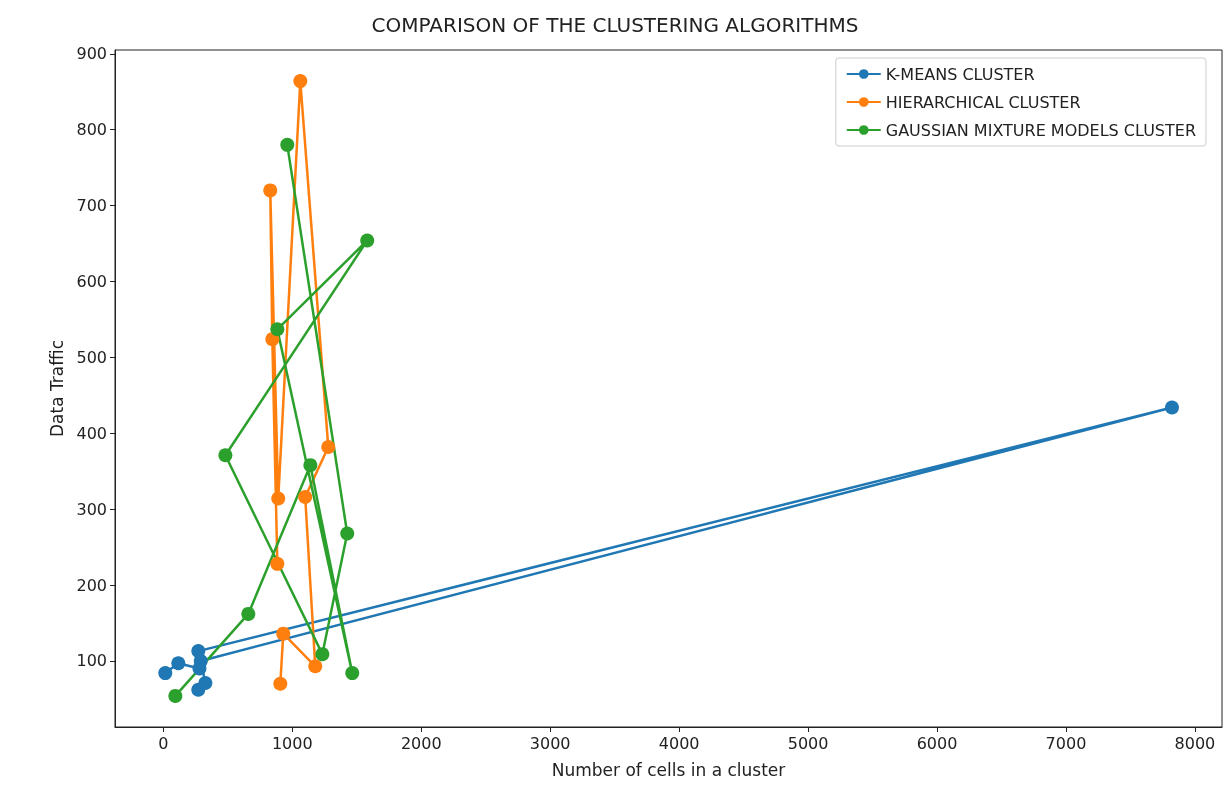  Describe the element at coordinates (668, 769) in the screenshot. I see `x-axis-title: Number of cells in a cluster` at that location.